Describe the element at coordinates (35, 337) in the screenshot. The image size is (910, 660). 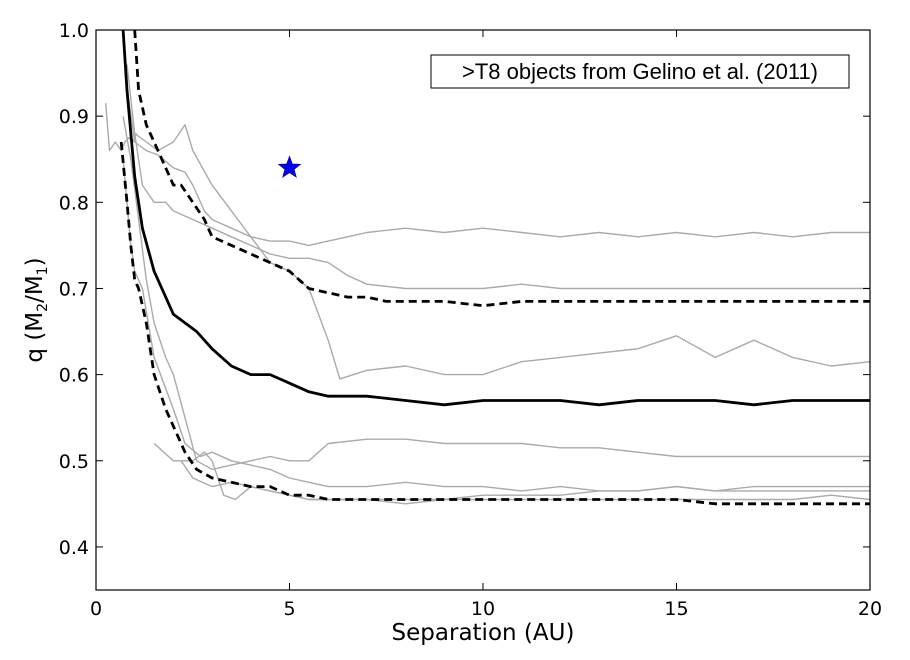
I see `y-axis-label-main: q (M` at that location.